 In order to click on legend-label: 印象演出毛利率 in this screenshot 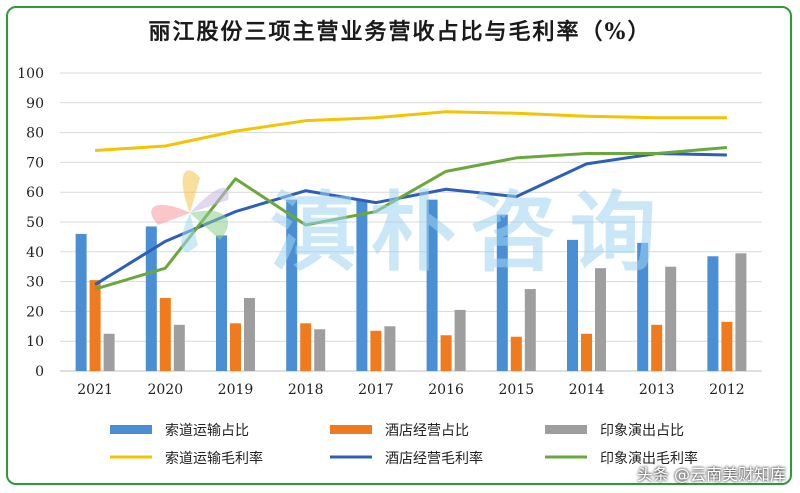, I will do `click(649, 458)`.